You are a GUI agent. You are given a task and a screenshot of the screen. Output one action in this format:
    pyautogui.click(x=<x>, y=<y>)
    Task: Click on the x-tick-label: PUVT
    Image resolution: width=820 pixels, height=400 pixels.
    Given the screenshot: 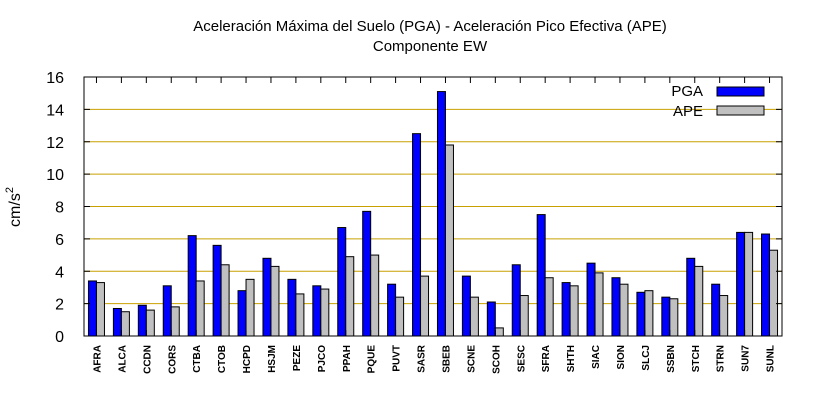 What is the action you would take?
    pyautogui.click(x=397, y=358)
    